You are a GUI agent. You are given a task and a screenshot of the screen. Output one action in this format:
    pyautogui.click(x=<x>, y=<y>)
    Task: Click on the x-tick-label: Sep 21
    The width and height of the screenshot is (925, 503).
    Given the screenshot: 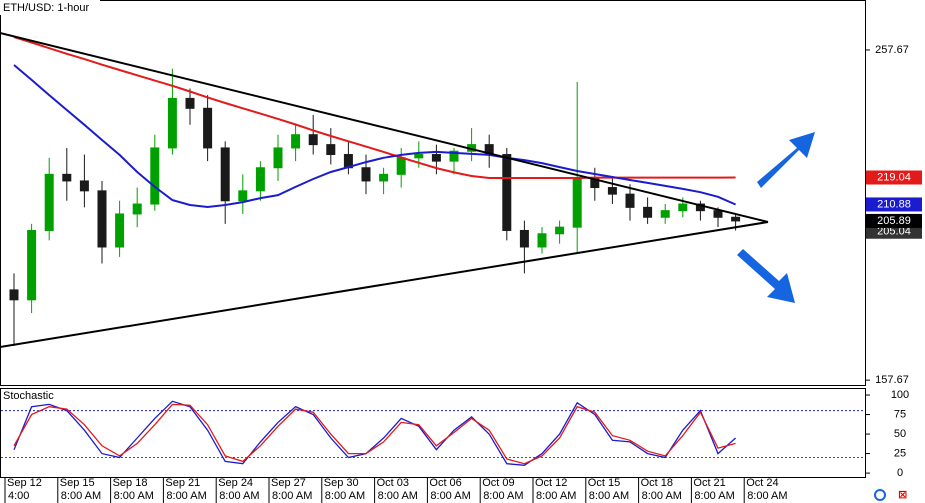 What is the action you would take?
    pyautogui.click(x=182, y=483)
    